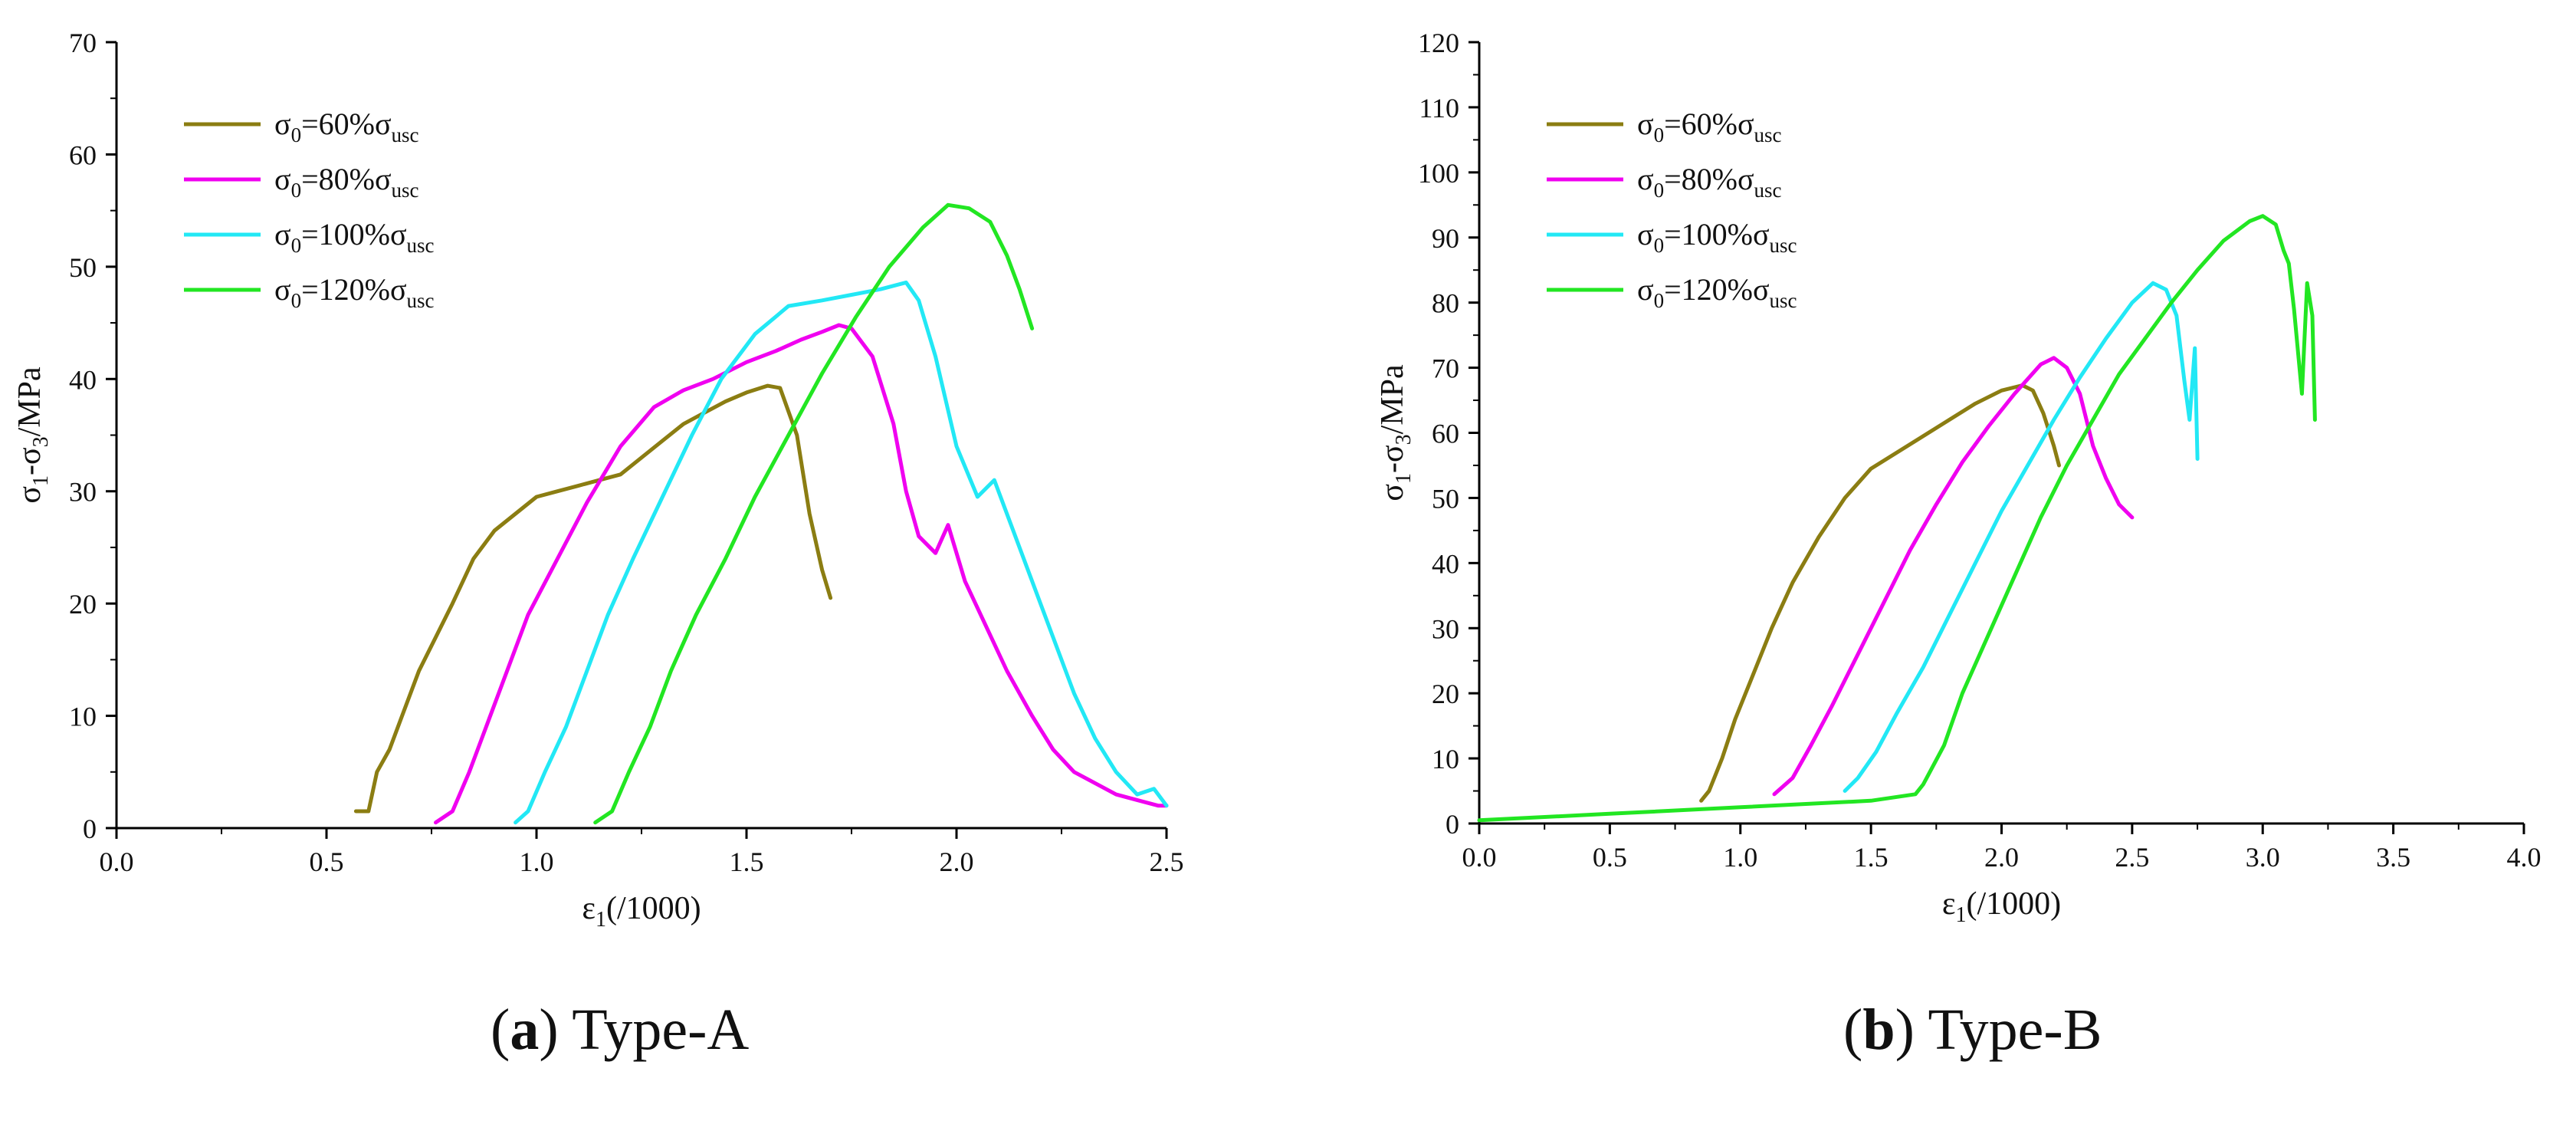 The height and width of the screenshot is (1121, 2576). What do you see at coordinates (1445, 434) in the screenshot?
I see `panel-b-y-tick-label: 60` at bounding box center [1445, 434].